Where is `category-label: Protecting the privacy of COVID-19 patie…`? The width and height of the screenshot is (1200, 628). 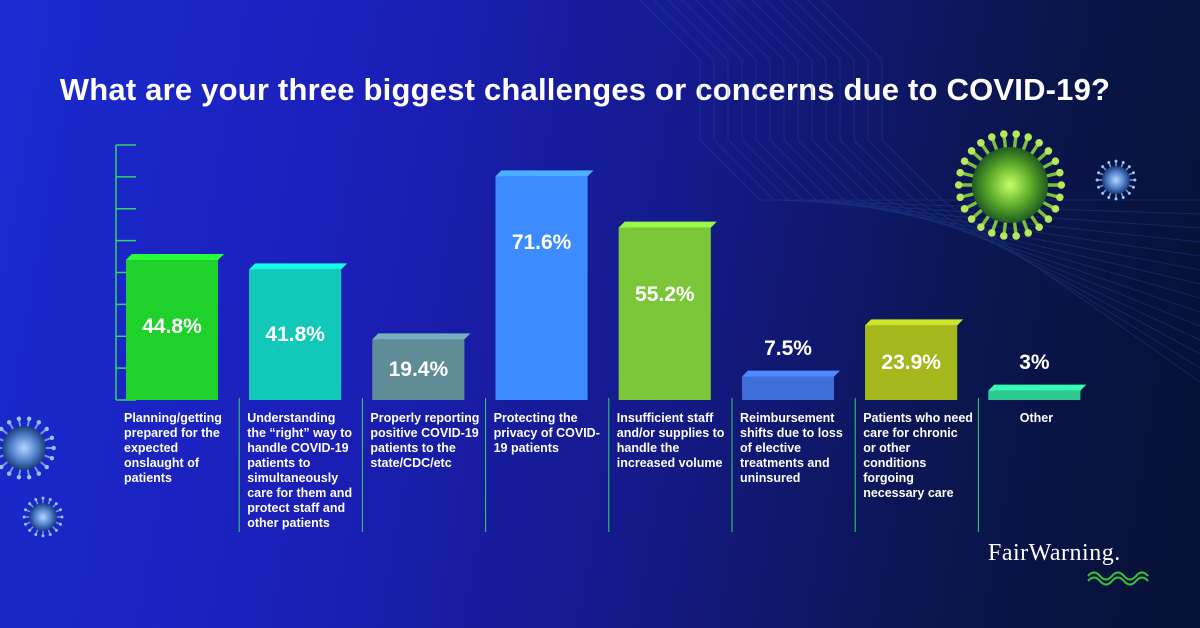 category-label: Protecting the privacy of COVID-19 patie… is located at coordinates (546, 433).